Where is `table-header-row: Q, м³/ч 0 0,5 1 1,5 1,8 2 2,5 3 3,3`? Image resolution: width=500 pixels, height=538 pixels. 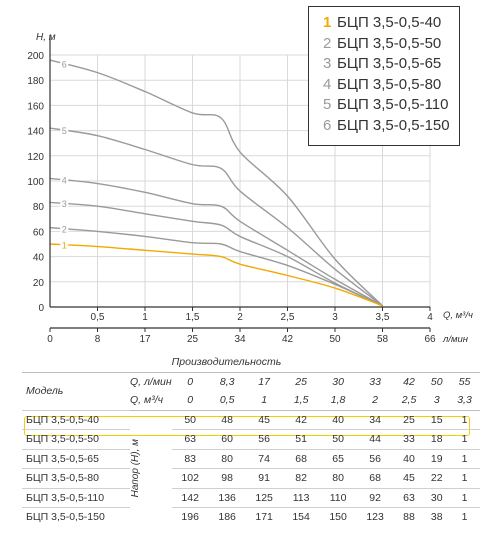 table-header-row: Q, м³/ч 0 0,5 1 1,5 1,8 2 2,5 3 3,3 is located at coordinates (251, 401).